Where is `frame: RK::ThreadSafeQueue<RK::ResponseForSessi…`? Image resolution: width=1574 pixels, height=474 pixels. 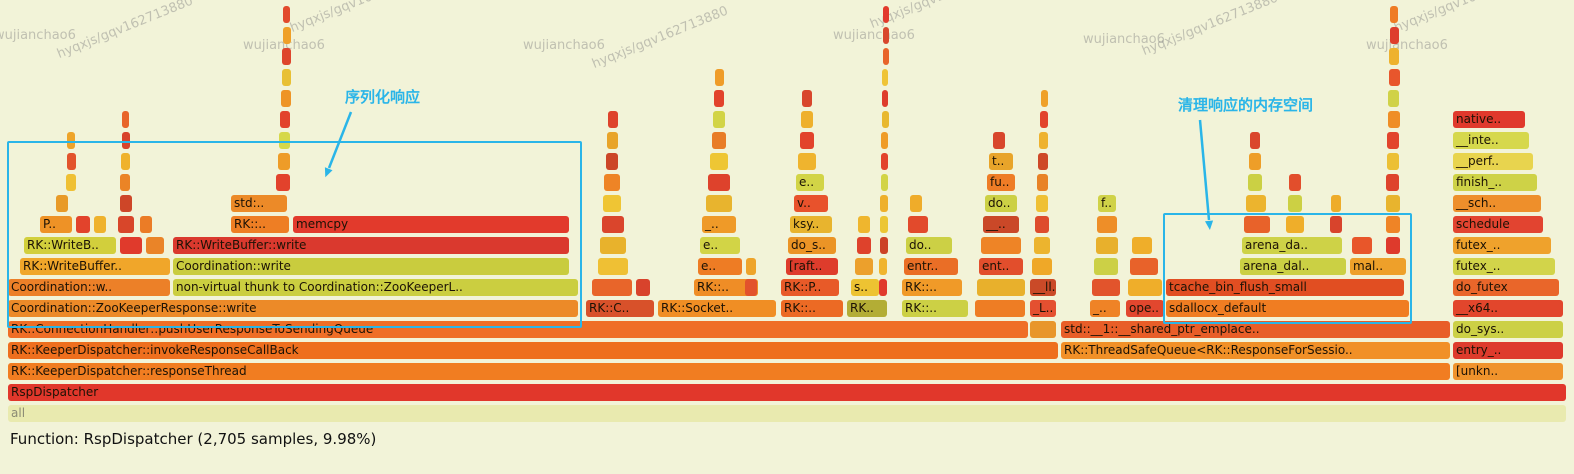 frame: RK::ThreadSafeQueue<RK::ResponseForSessi… is located at coordinates (1255, 350).